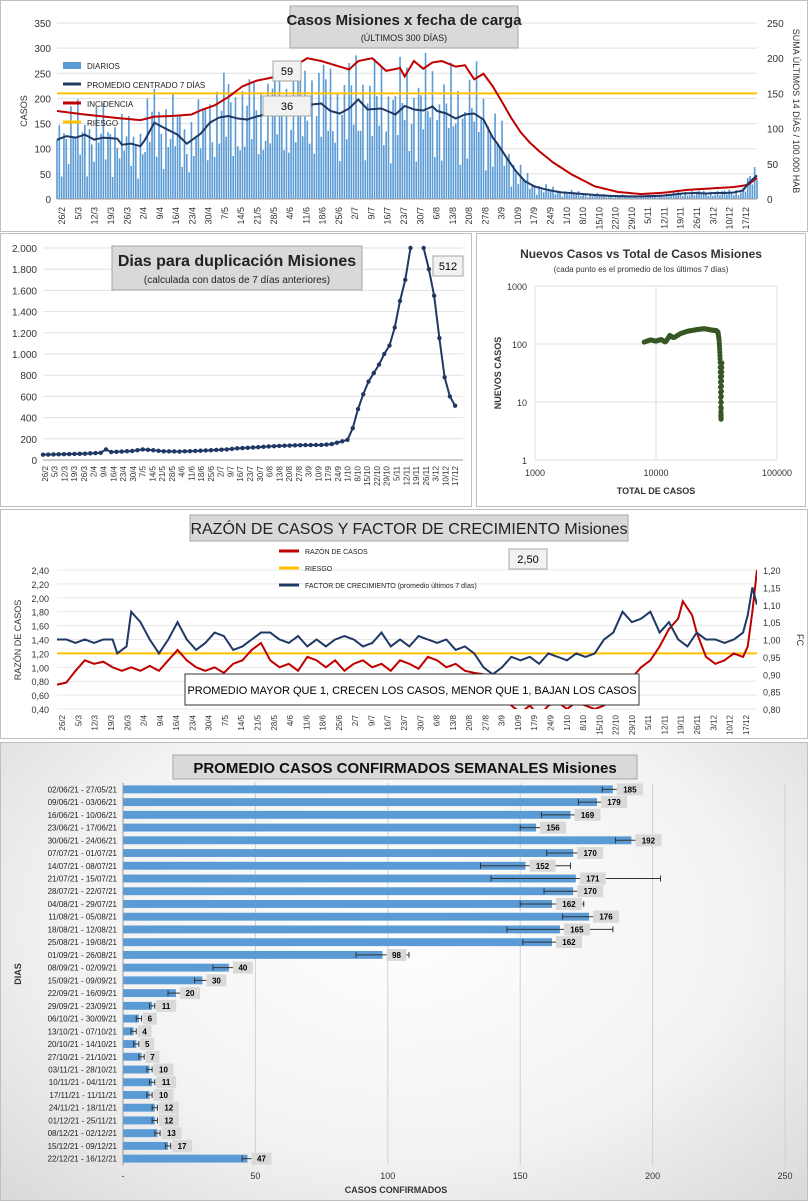 The width and height of the screenshot is (808, 1201). I want to click on x-tick-label: 2/7, so click(355, 213).